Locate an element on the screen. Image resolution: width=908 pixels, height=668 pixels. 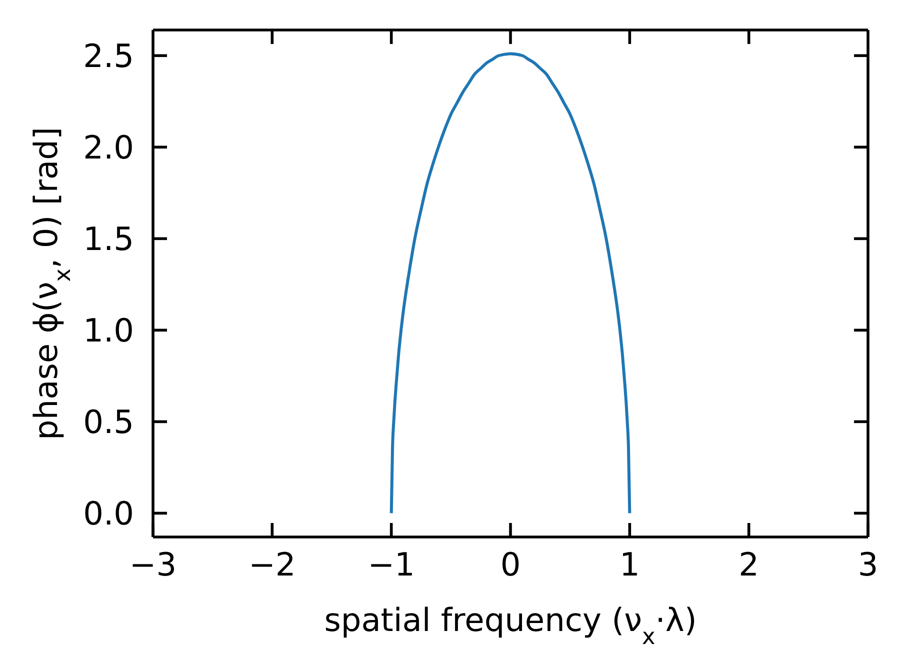
y-tick-label: 1.5 is located at coordinates (108, 239).